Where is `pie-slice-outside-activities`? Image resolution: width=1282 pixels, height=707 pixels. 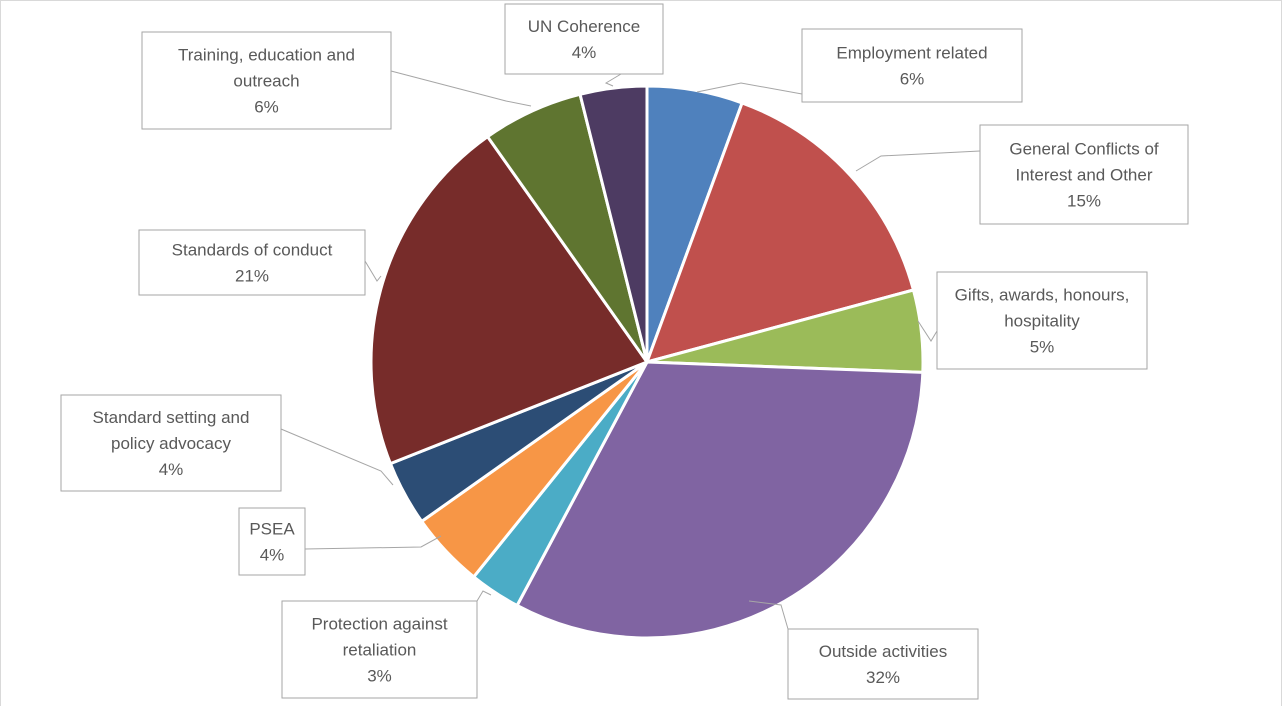 pie-slice-outside-activities is located at coordinates (720, 500).